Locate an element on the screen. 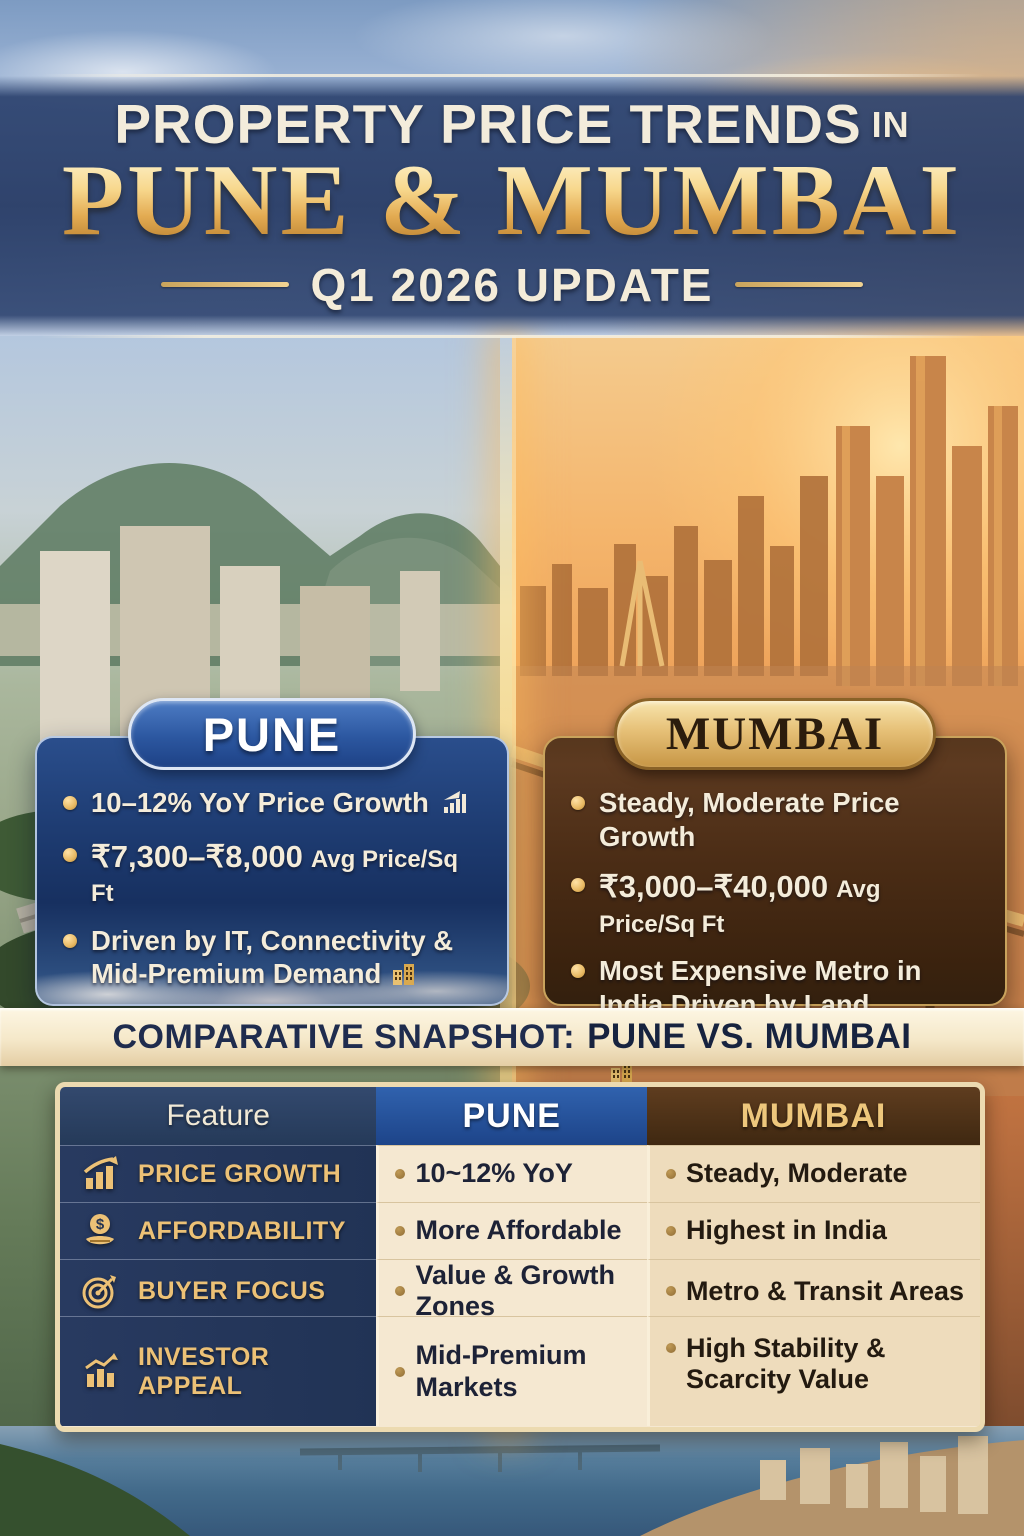  pune-bullet-price: ₹7,300–₹8,000 Avg Price/Sq Ft is located at coordinates (273, 873).